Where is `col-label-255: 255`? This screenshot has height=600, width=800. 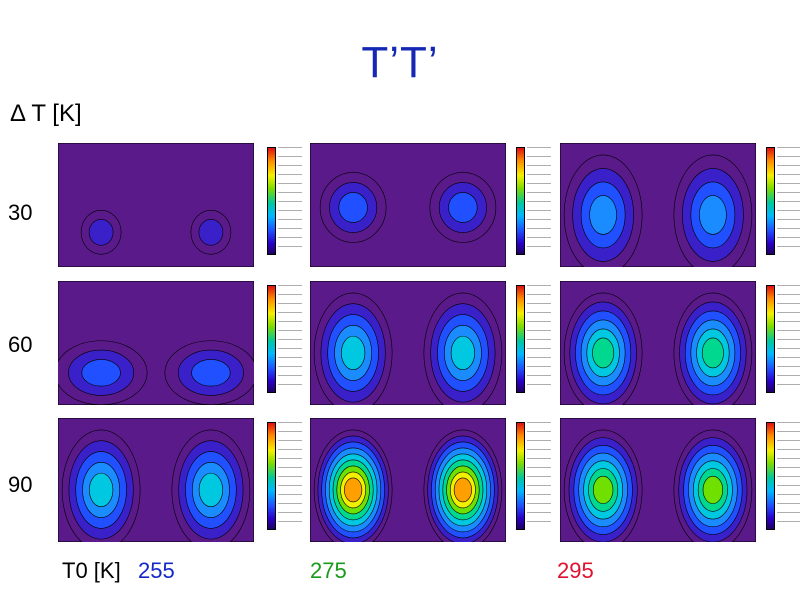 col-label-255: 255 is located at coordinates (156, 570).